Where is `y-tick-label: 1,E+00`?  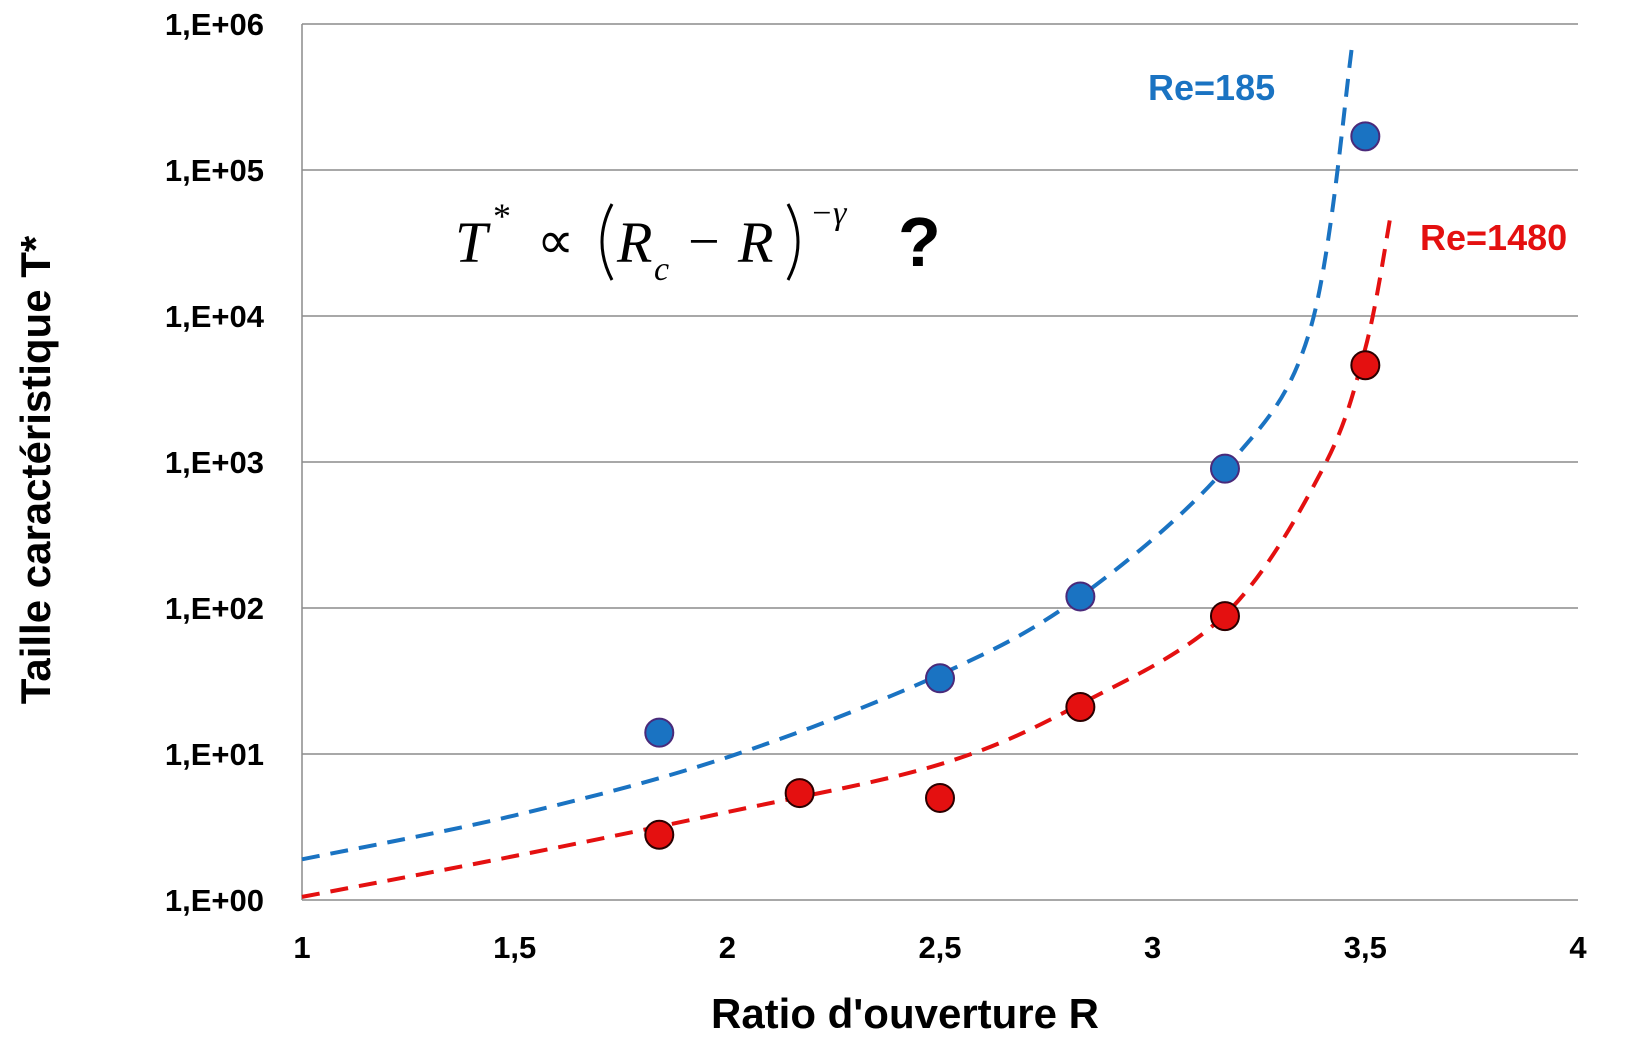 y-tick-label: 1,E+00 is located at coordinates (214, 900).